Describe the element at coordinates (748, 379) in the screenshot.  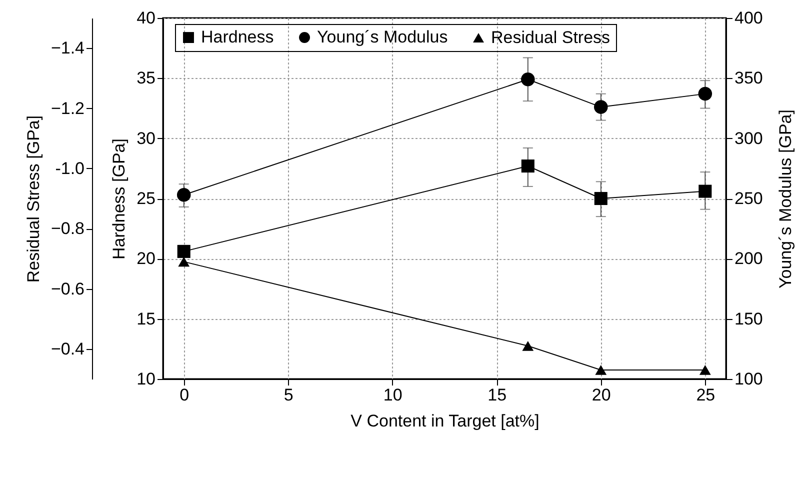
I see `y2-tick-label: 100` at that location.